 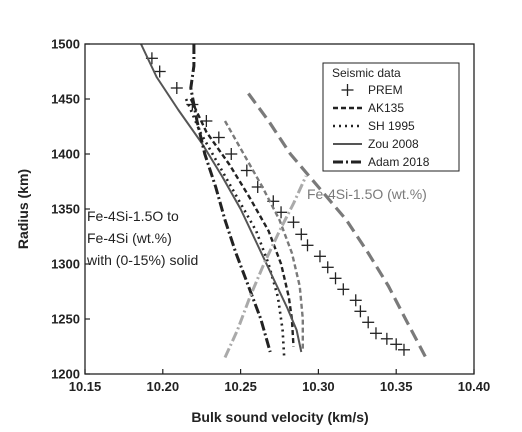 What do you see at coordinates (163, 386) in the screenshot?
I see `x-tick-label: 10.20` at bounding box center [163, 386].